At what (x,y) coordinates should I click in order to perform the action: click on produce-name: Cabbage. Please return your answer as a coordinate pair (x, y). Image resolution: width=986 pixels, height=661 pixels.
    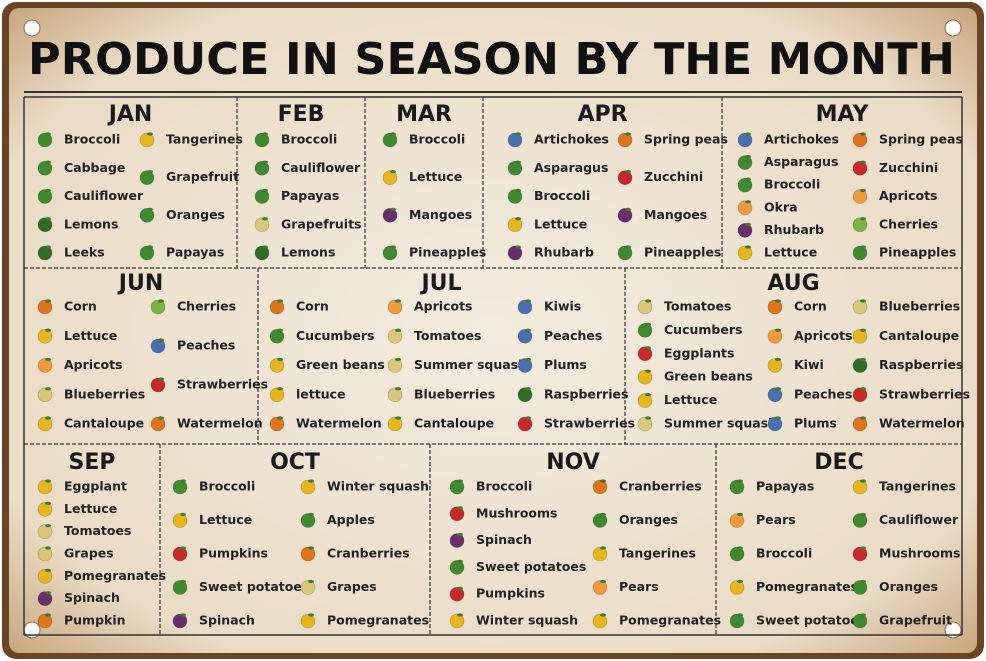
    Looking at the image, I should click on (94, 167).